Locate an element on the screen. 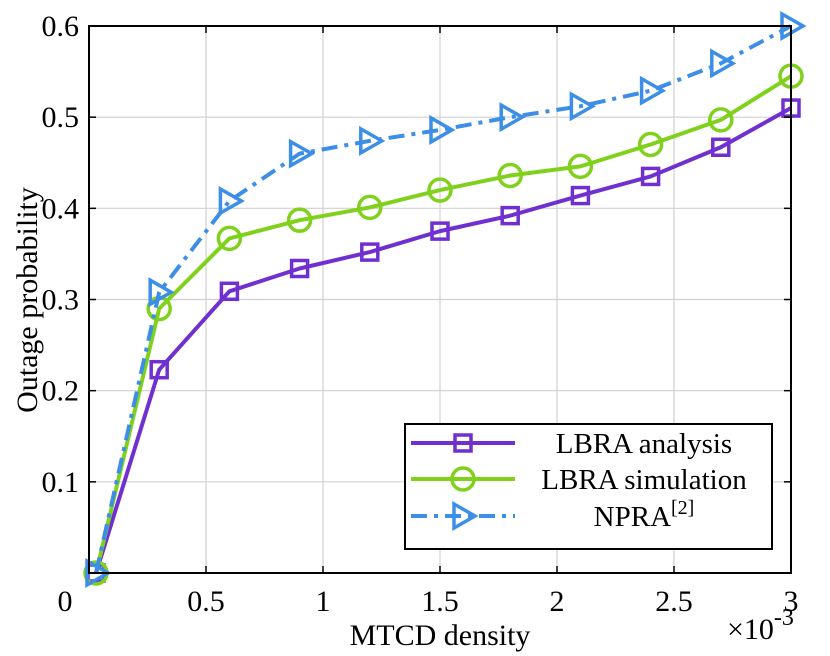 The height and width of the screenshot is (656, 830). y-axis-label: Outage probability is located at coordinates (27, 300).